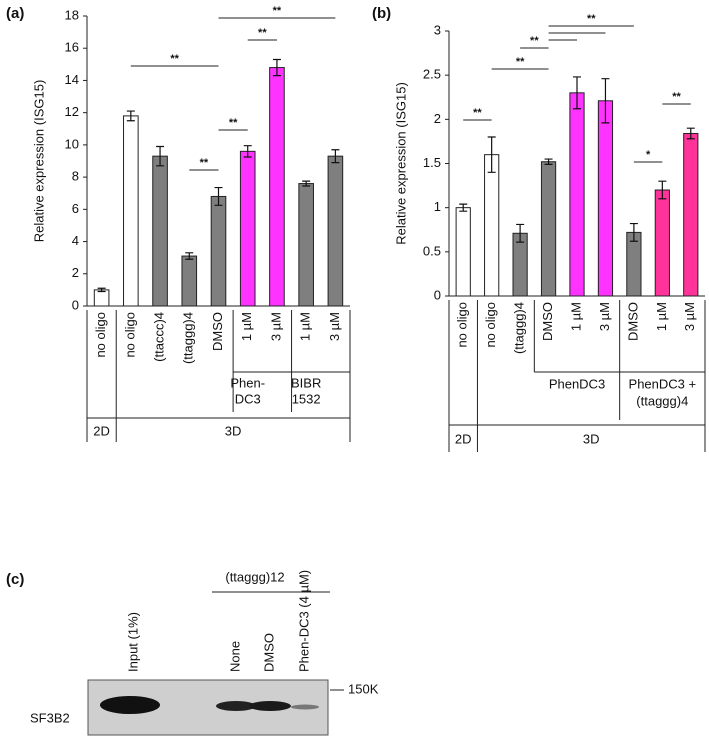 Image resolution: width=709 pixels, height=737 pixels. I want to click on y-tick-label: 18, so click(72, 14).